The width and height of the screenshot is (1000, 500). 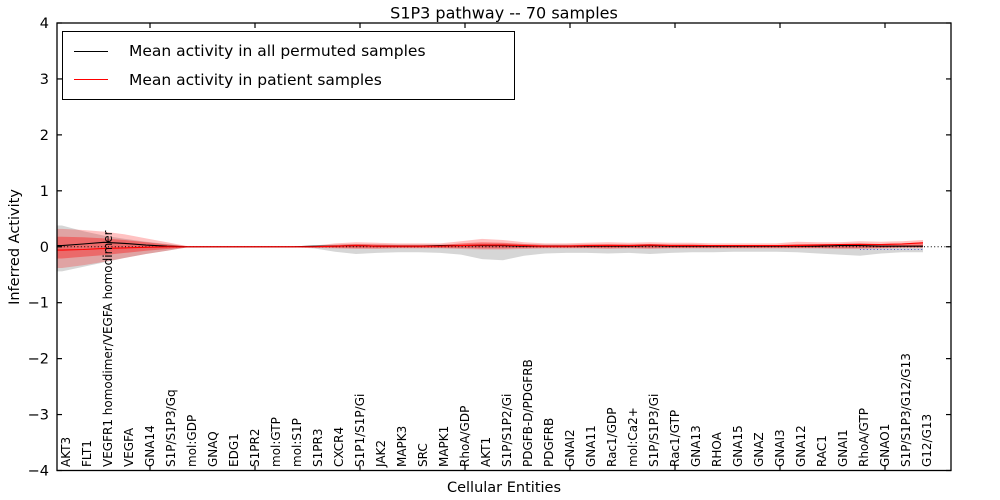 What do you see at coordinates (444, 446) in the screenshot?
I see `x-tick-label: MAPK1` at bounding box center [444, 446].